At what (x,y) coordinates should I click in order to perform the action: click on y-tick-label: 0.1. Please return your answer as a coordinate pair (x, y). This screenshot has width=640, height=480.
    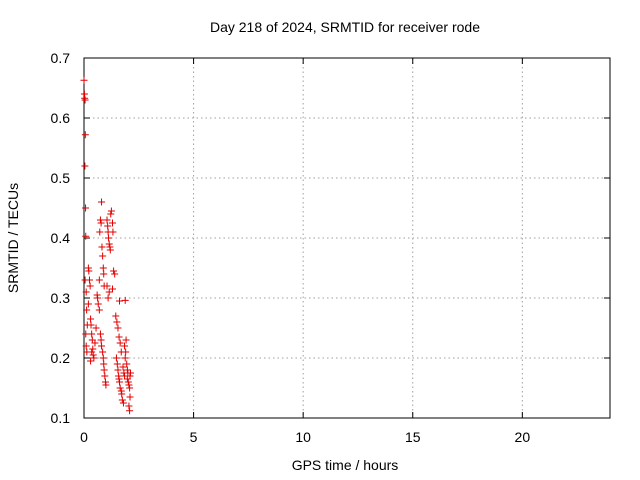
    Looking at the image, I should click on (61, 418).